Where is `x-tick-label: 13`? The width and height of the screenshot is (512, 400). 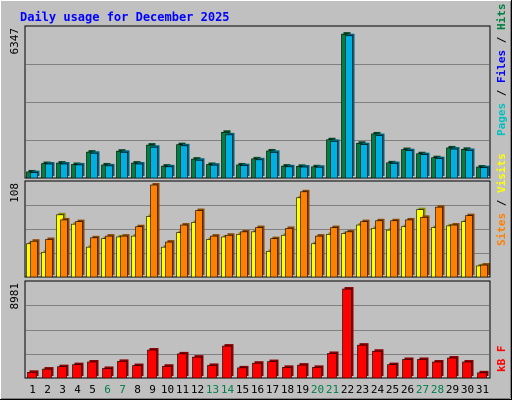 x-tick-label: 13 is located at coordinates (212, 389).